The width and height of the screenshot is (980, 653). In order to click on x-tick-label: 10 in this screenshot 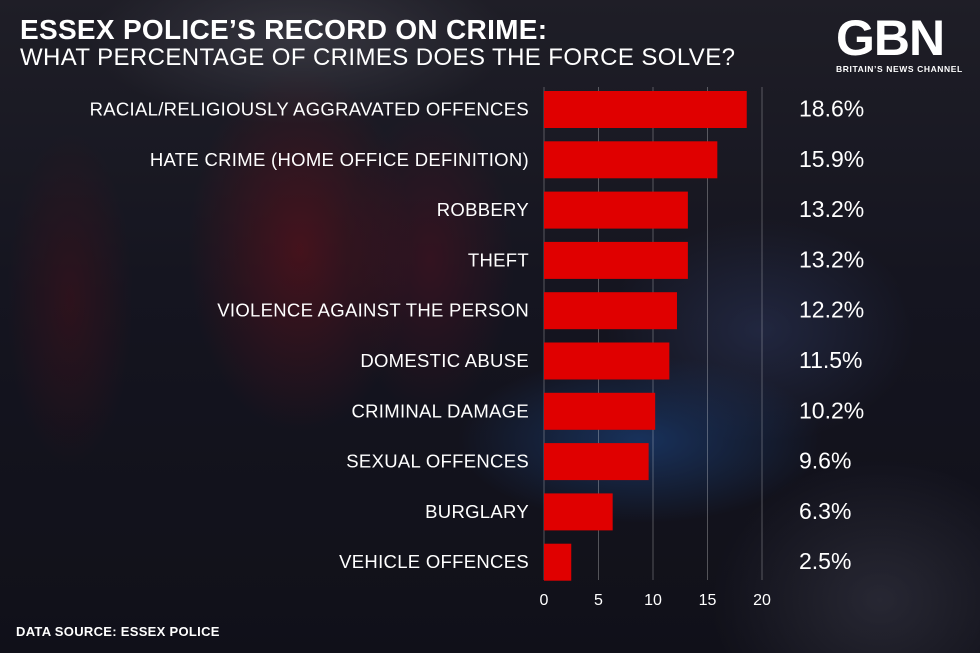, I will do `click(653, 600)`.